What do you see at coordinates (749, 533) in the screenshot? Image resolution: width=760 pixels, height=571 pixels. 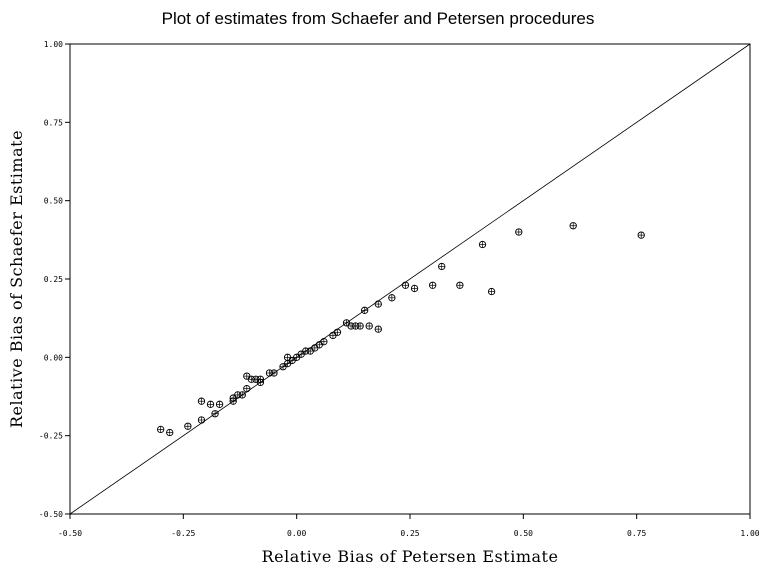 I see `x-tick-label: 1.00` at bounding box center [749, 533].